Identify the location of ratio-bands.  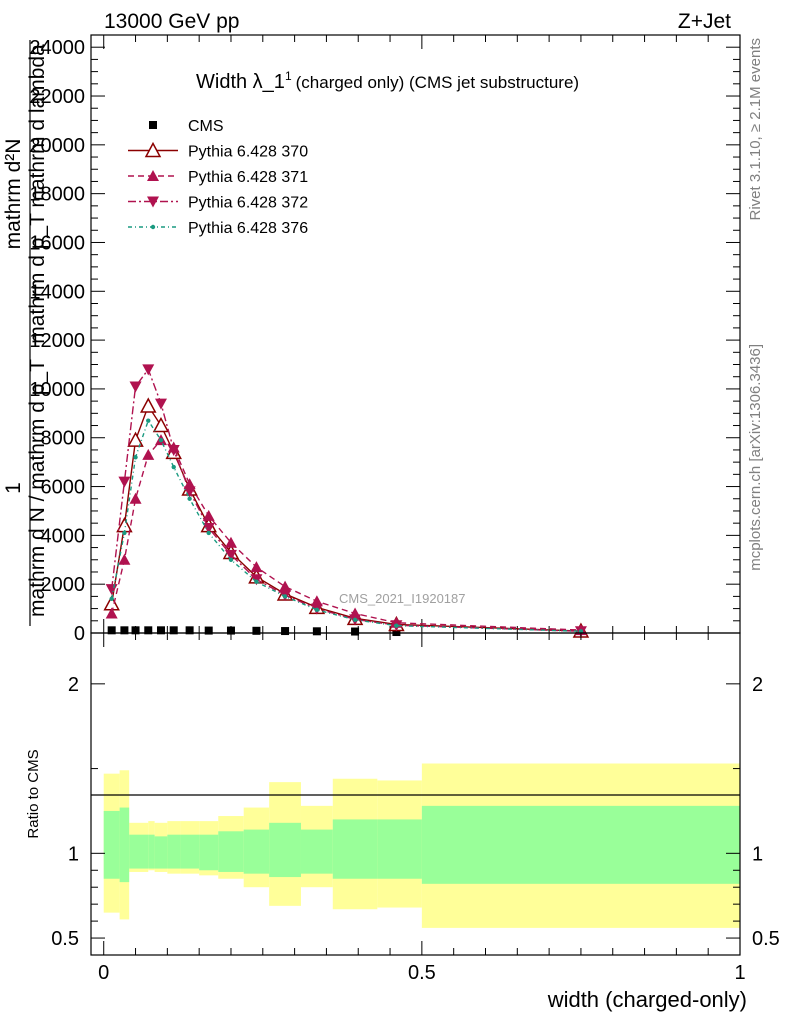
(421, 845).